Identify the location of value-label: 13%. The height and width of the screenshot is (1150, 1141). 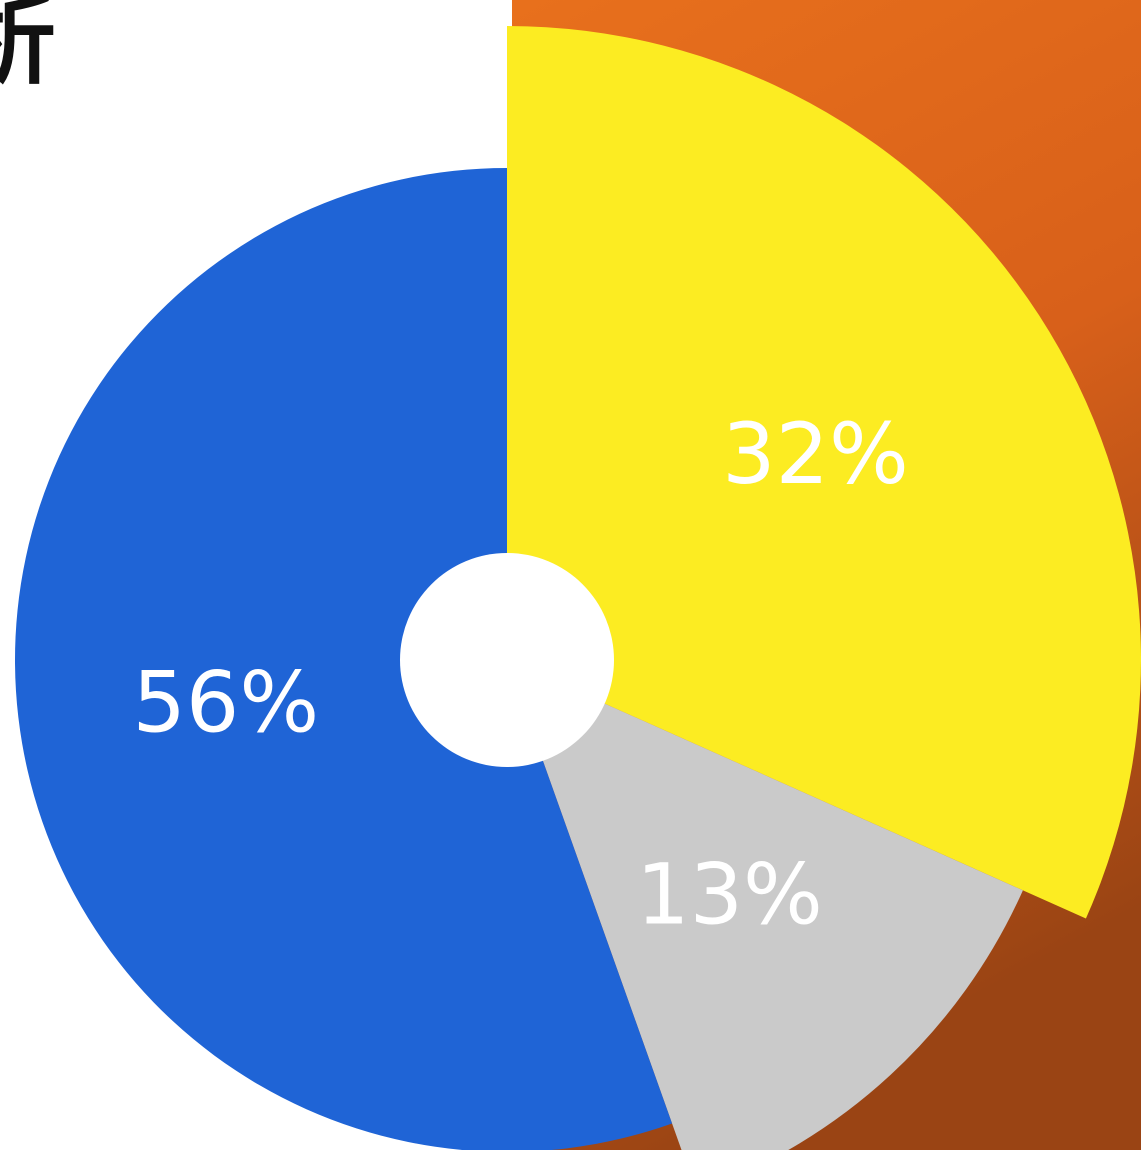
(729, 894).